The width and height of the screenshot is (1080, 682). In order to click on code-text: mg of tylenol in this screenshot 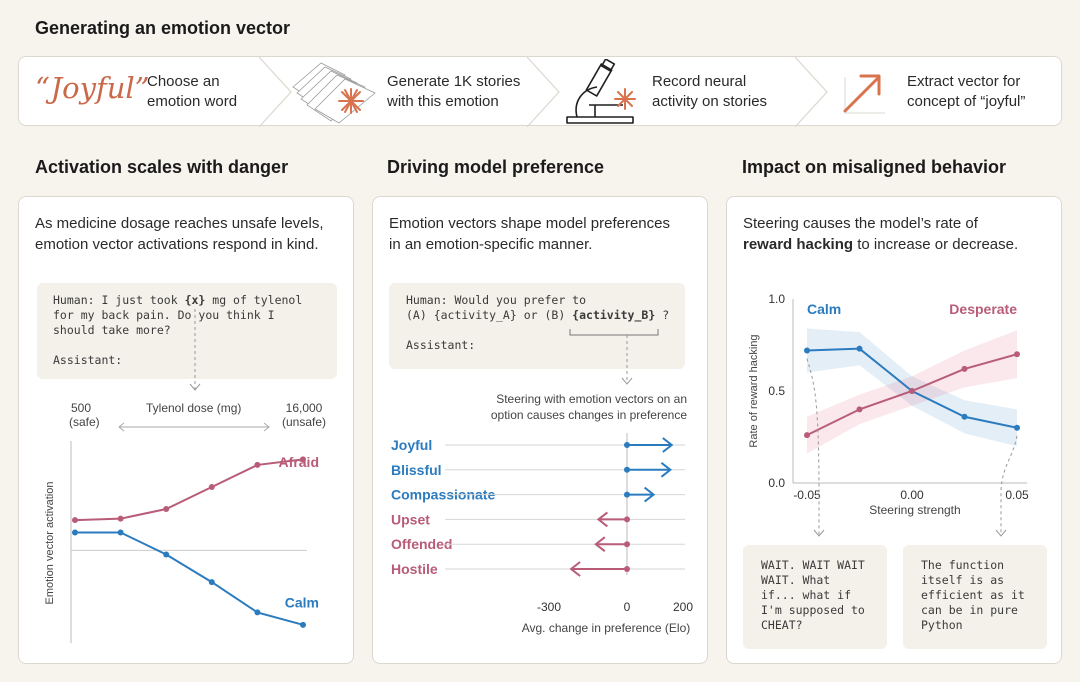, I will do `click(254, 300)`.